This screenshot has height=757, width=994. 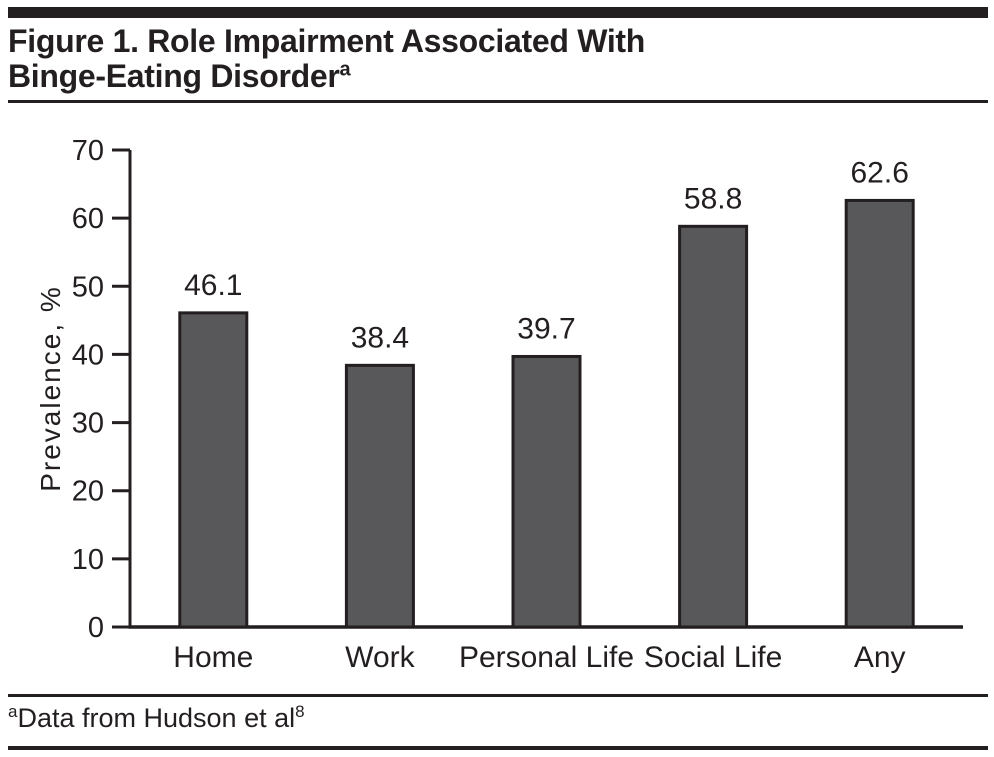 I want to click on figure-footnote: aData from Hudson et al8, so click(x=156, y=718).